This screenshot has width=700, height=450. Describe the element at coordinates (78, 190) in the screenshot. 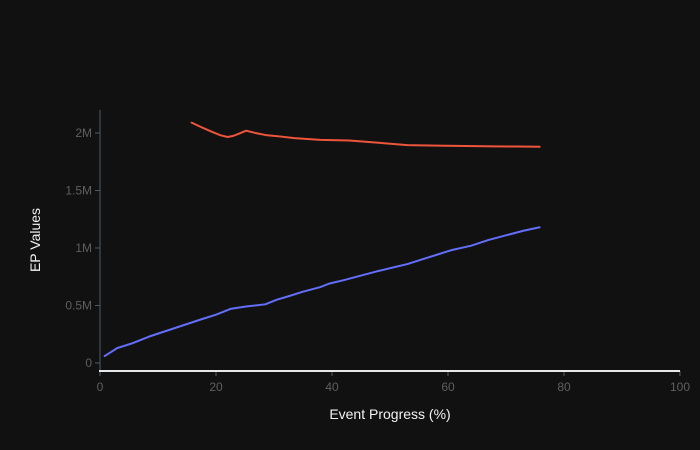

I see `y-tick-label: 1.5M` at that location.